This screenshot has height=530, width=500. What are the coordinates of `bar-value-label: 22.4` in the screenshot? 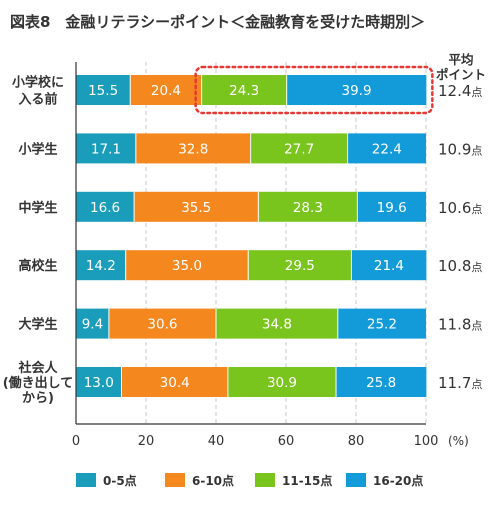 It's located at (387, 149).